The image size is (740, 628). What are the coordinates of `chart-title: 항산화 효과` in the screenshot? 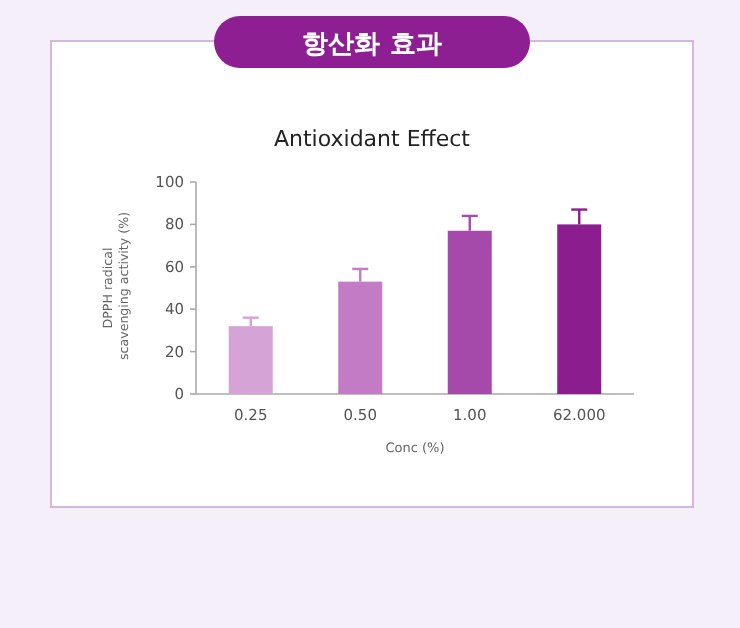 It's located at (372, 45).